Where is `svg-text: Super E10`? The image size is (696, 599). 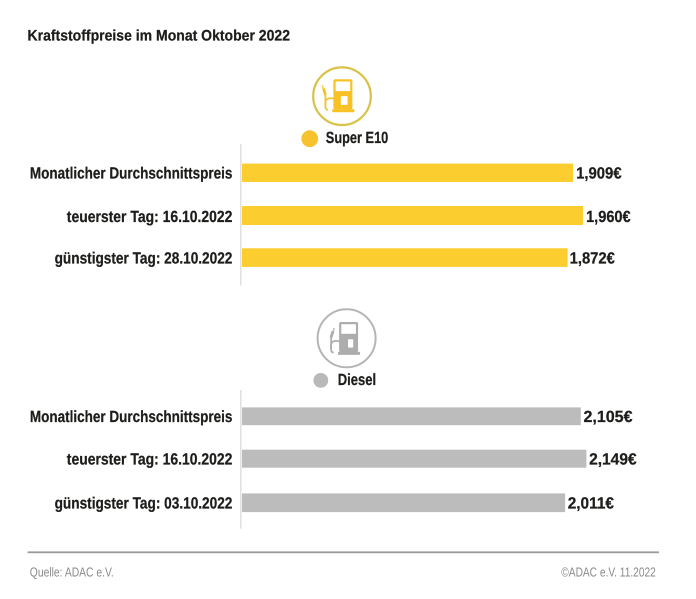 svg-text: Super E10 is located at coordinates (357, 138).